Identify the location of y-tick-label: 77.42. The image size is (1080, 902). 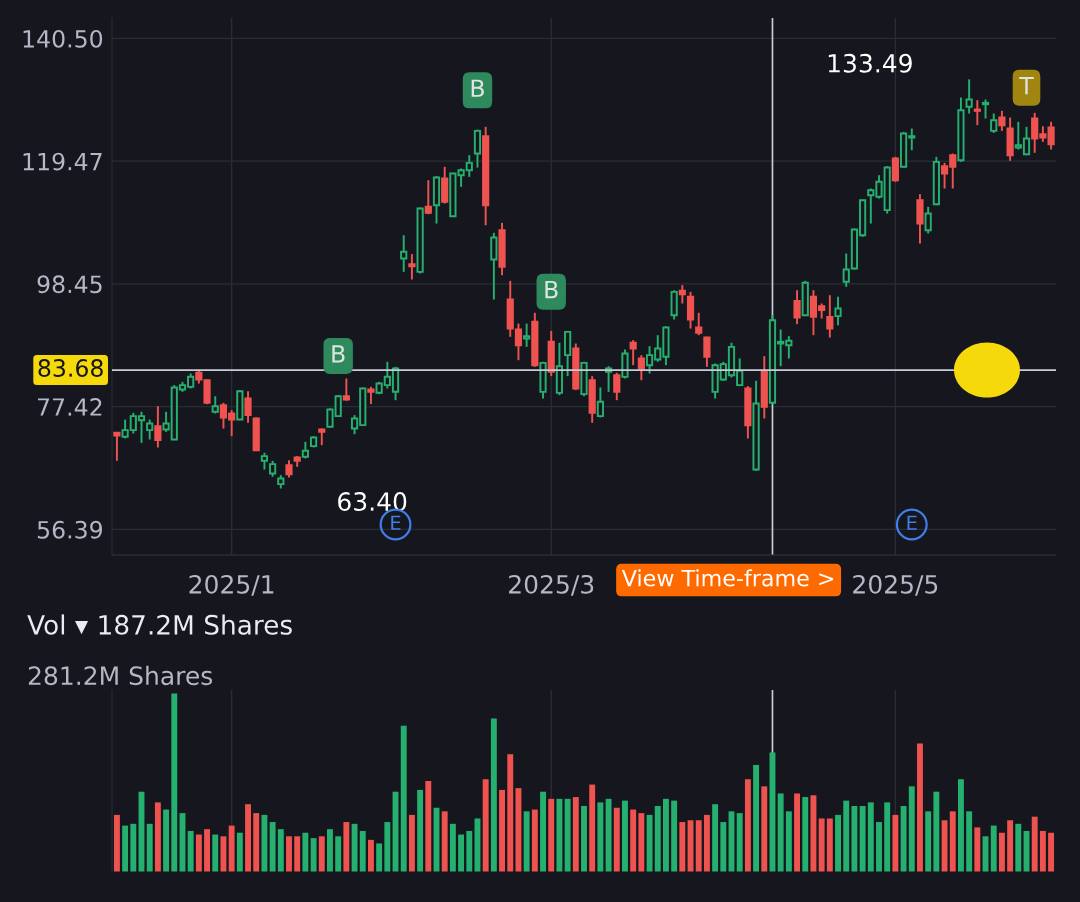
(70, 407).